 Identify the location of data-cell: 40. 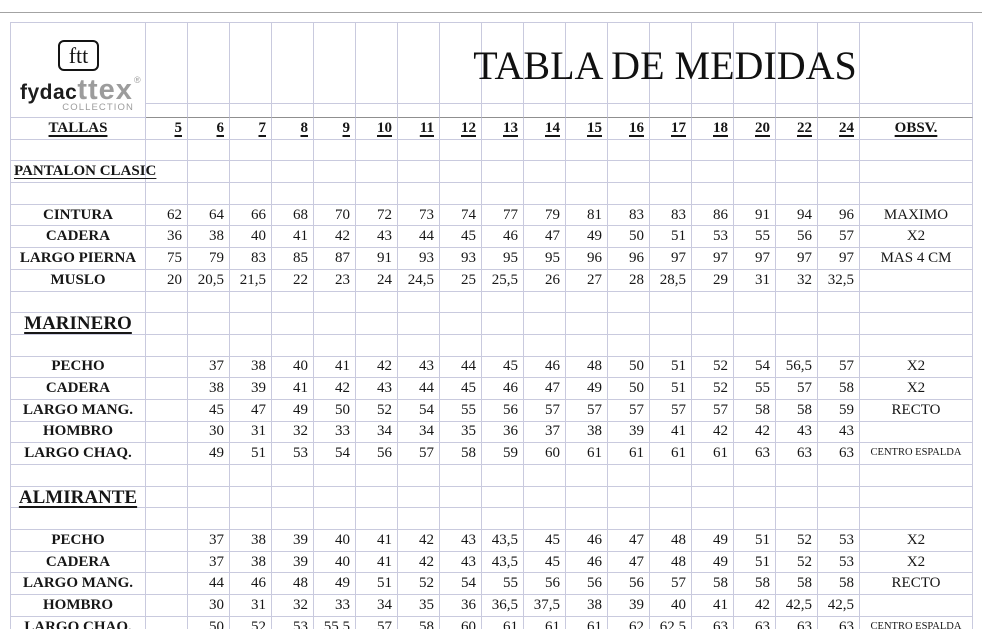
(335, 562).